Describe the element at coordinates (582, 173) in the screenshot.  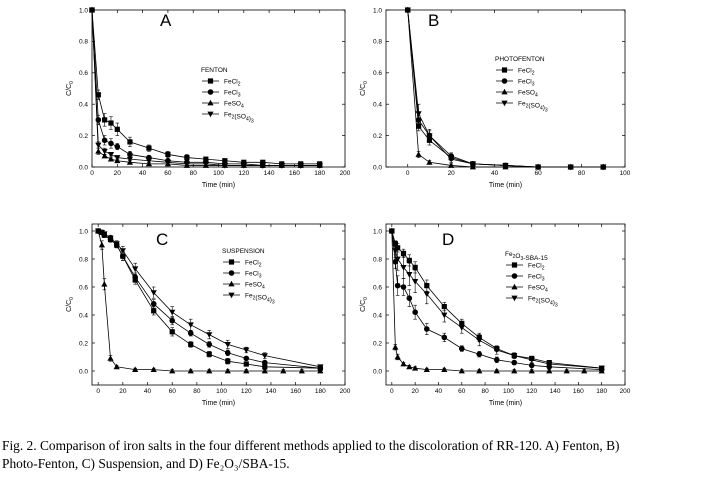
I see `x-tick-label: 80` at that location.